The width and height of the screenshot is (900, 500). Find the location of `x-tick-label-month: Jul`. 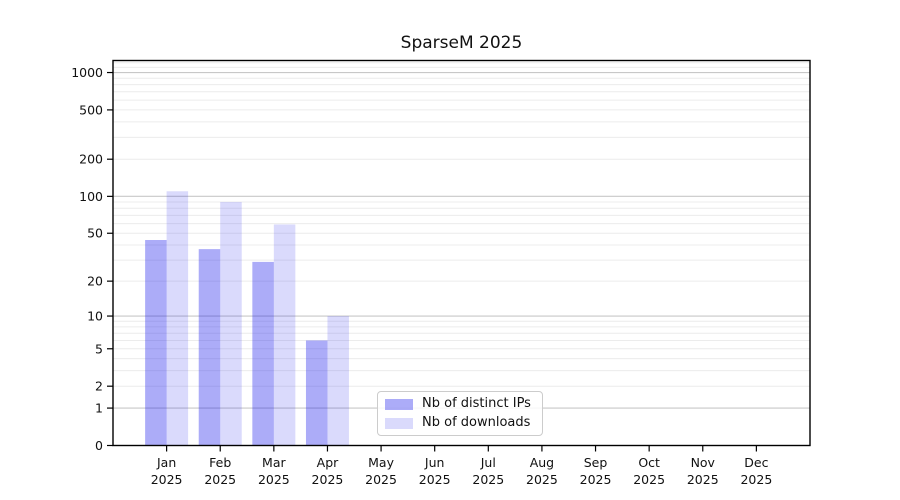

x-tick-label-month: Jul is located at coordinates (488, 462).